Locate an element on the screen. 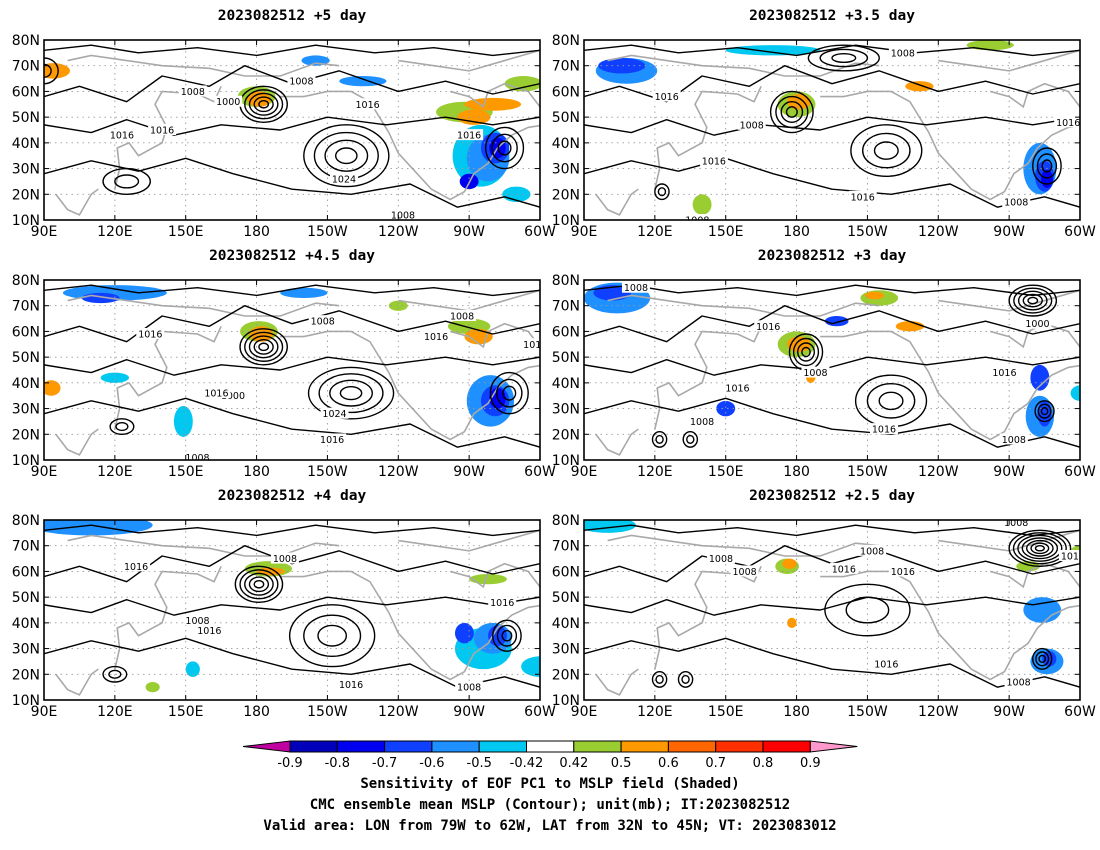  colorbar-label: 0.5 is located at coordinates (621, 763).